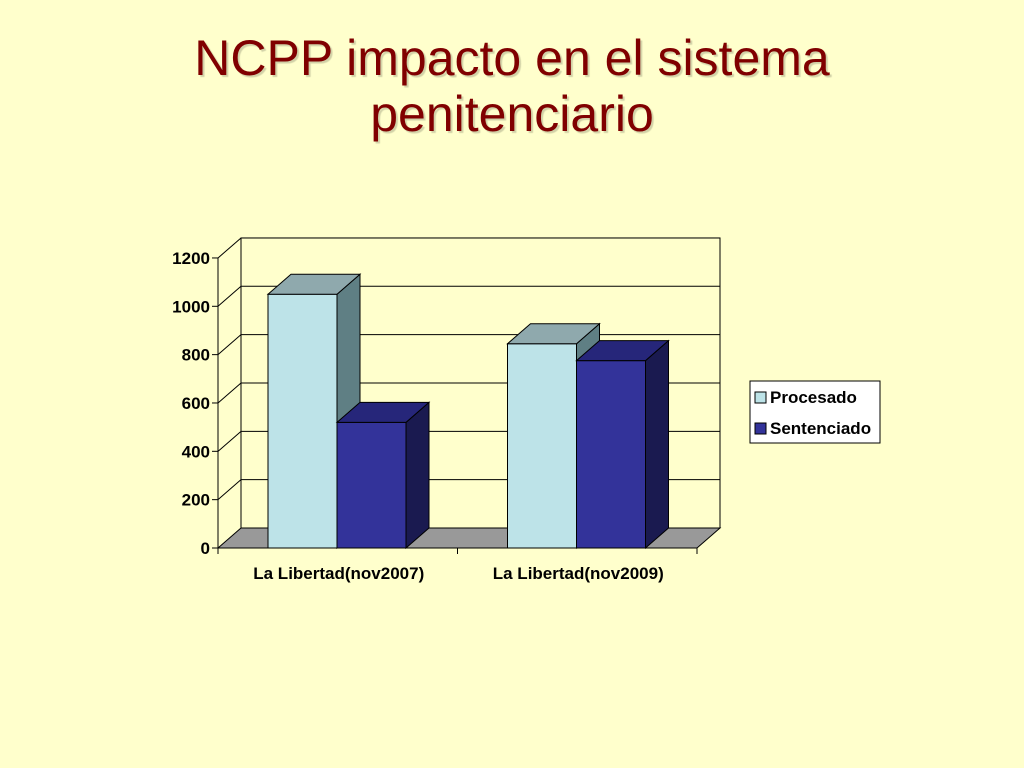  Describe the element at coordinates (191, 258) in the screenshot. I see `y-tick-label: 1200` at that location.